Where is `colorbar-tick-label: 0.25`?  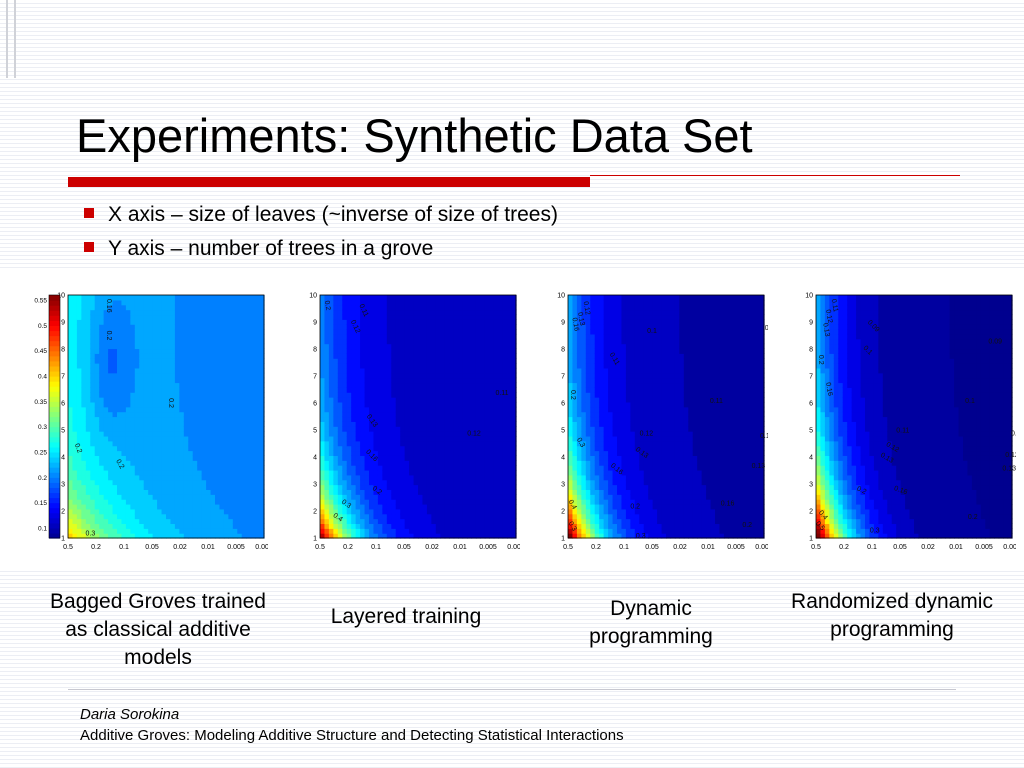 colorbar-tick-label: 0.25 is located at coordinates (40, 452).